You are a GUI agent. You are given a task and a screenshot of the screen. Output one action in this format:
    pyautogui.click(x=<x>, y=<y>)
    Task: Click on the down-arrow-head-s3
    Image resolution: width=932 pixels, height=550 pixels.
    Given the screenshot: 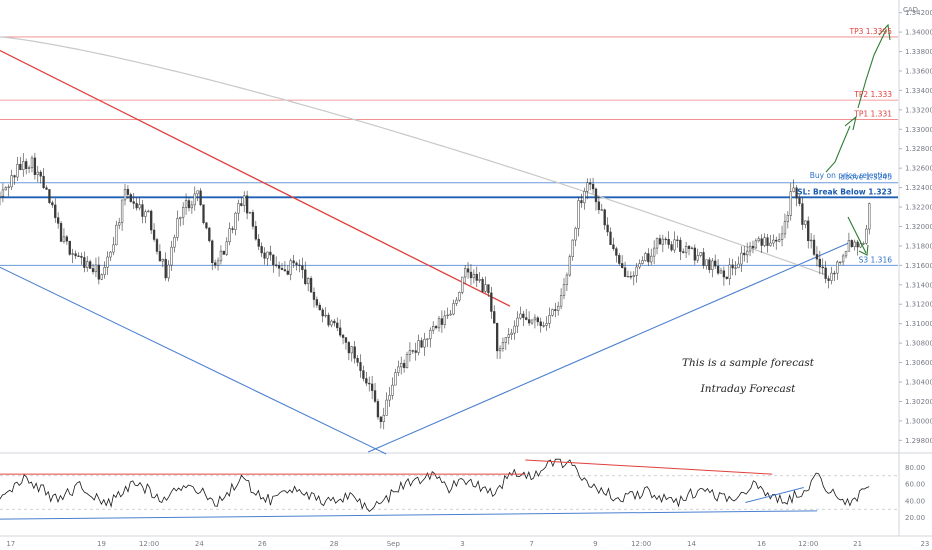 What is the action you would take?
    pyautogui.click(x=863, y=250)
    